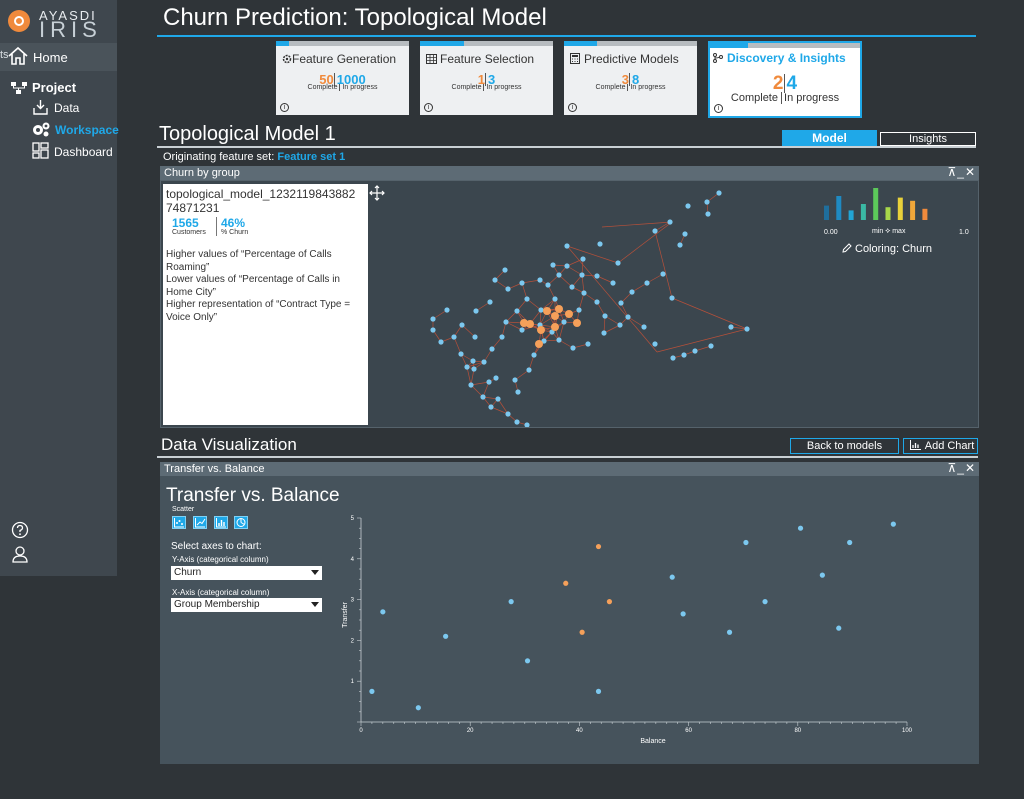  What do you see at coordinates (219, 157) in the screenshot?
I see `originating-label: Originating feature set:` at bounding box center [219, 157].